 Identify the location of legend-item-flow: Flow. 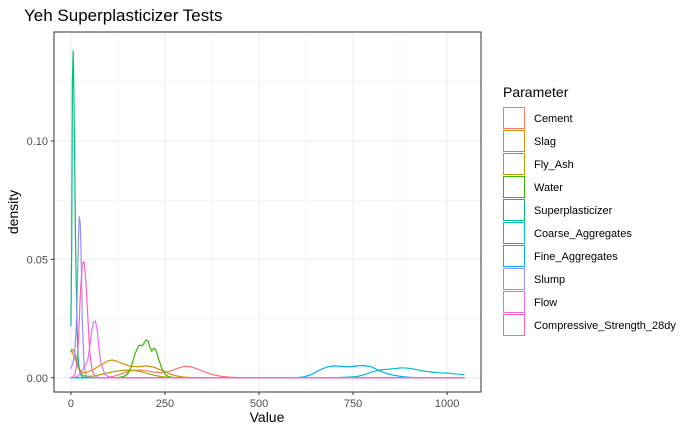
(530, 302).